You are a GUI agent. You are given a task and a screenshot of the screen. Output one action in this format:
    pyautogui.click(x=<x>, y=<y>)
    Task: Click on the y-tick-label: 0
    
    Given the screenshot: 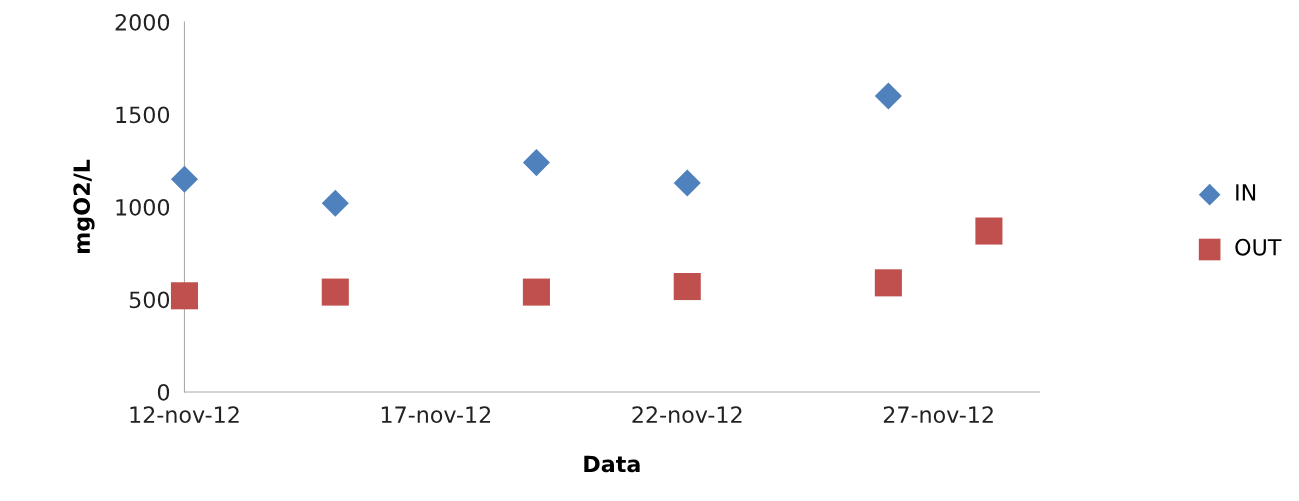 What is the action you would take?
    pyautogui.click(x=163, y=392)
    